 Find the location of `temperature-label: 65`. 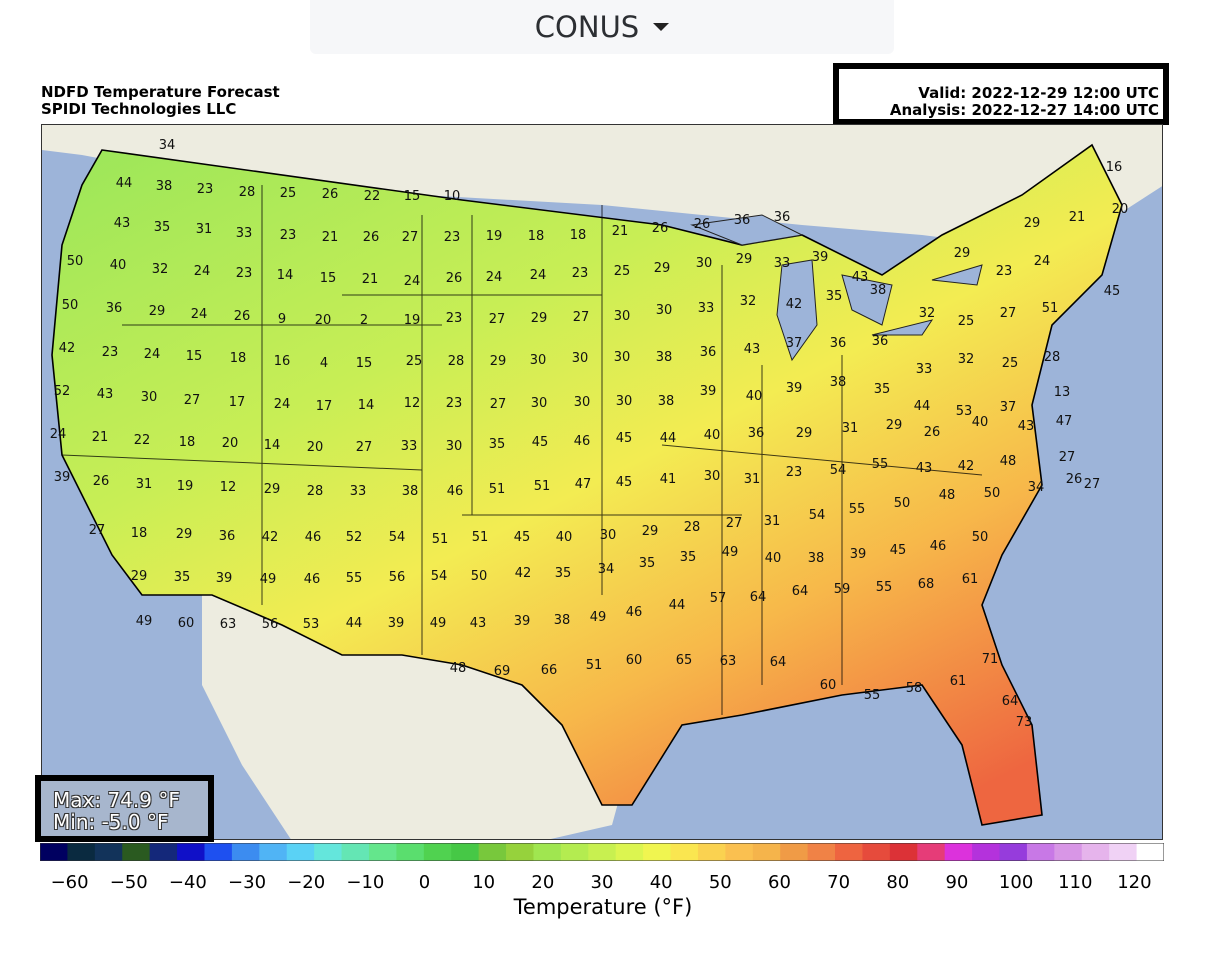

temperature-label: 65 is located at coordinates (684, 660).